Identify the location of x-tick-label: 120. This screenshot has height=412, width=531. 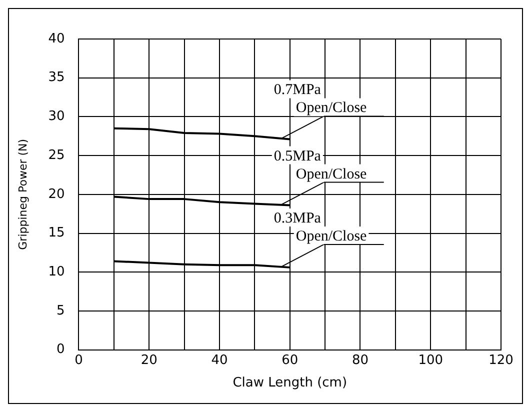
(501, 360).